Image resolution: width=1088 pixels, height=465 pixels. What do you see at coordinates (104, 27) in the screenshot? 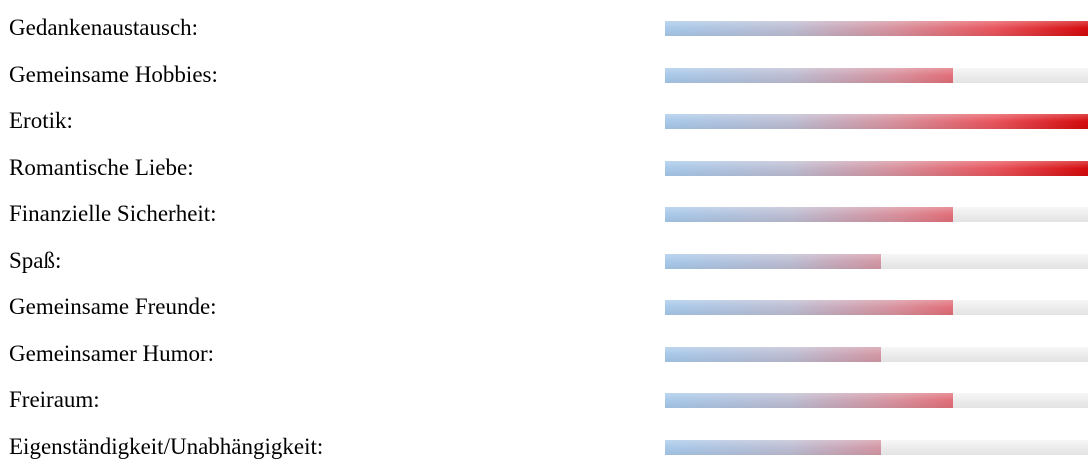
I see `rating-label: Gedankenaustausch:` at bounding box center [104, 27].